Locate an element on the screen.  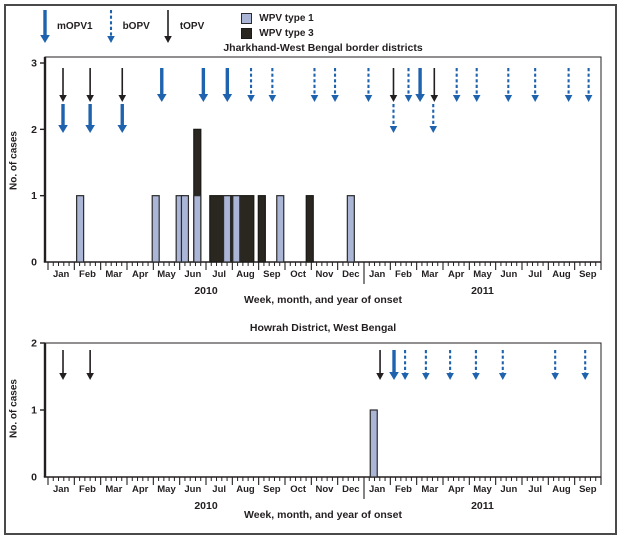
legend-label-wpv1: WPV type 1 is located at coordinates (286, 18).